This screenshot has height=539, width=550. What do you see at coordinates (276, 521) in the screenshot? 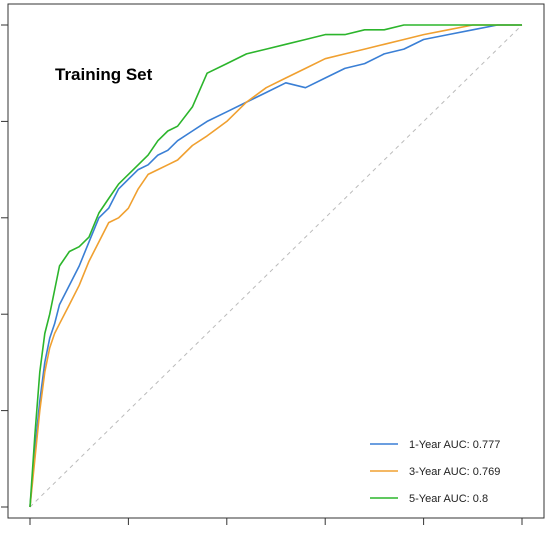
I see `x-axis-ticks` at bounding box center [276, 521].